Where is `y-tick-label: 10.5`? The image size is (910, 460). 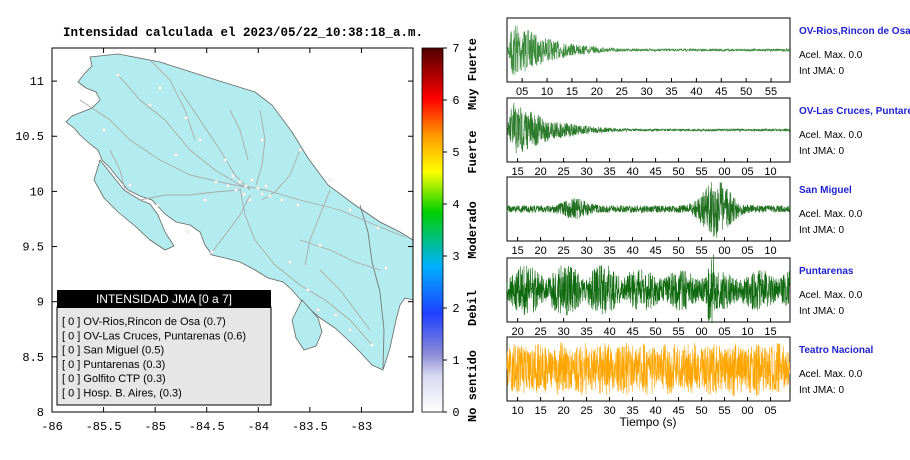 y-tick-label: 10.5 is located at coordinates (29, 137).